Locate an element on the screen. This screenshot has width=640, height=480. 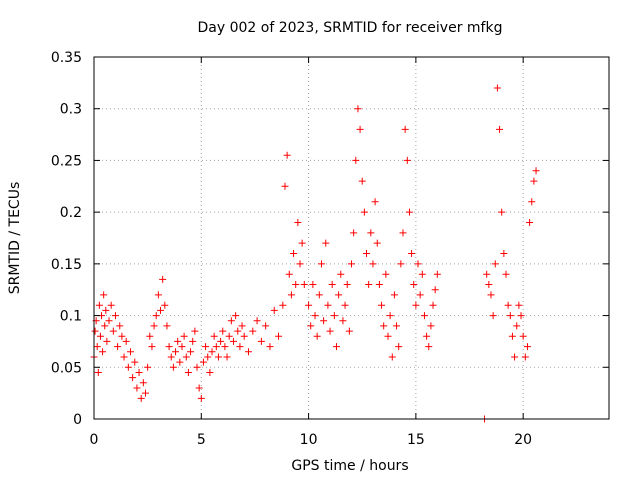
x-tick-label: 10 is located at coordinates (309, 440).